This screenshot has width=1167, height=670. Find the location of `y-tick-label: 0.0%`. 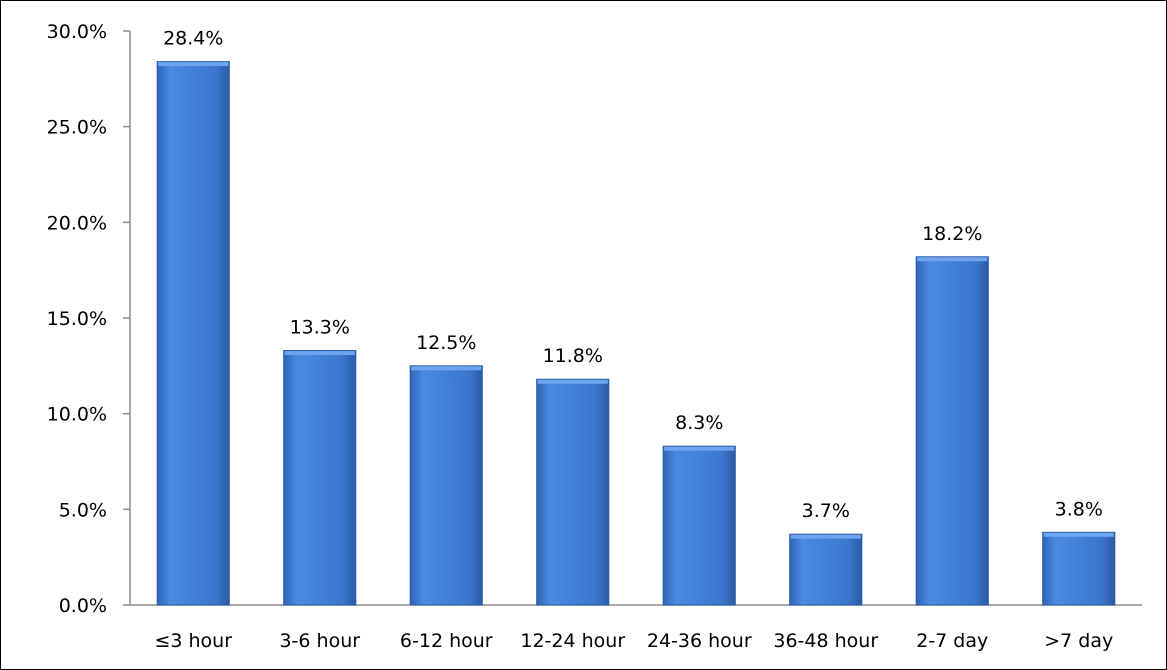

y-tick-label: 0.0% is located at coordinates (83, 606).